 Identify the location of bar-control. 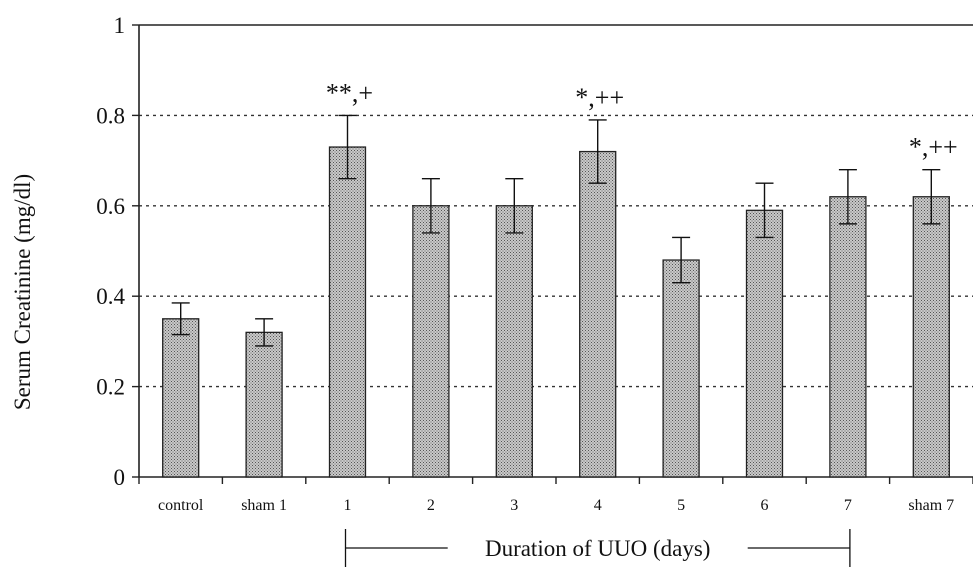
(181, 398).